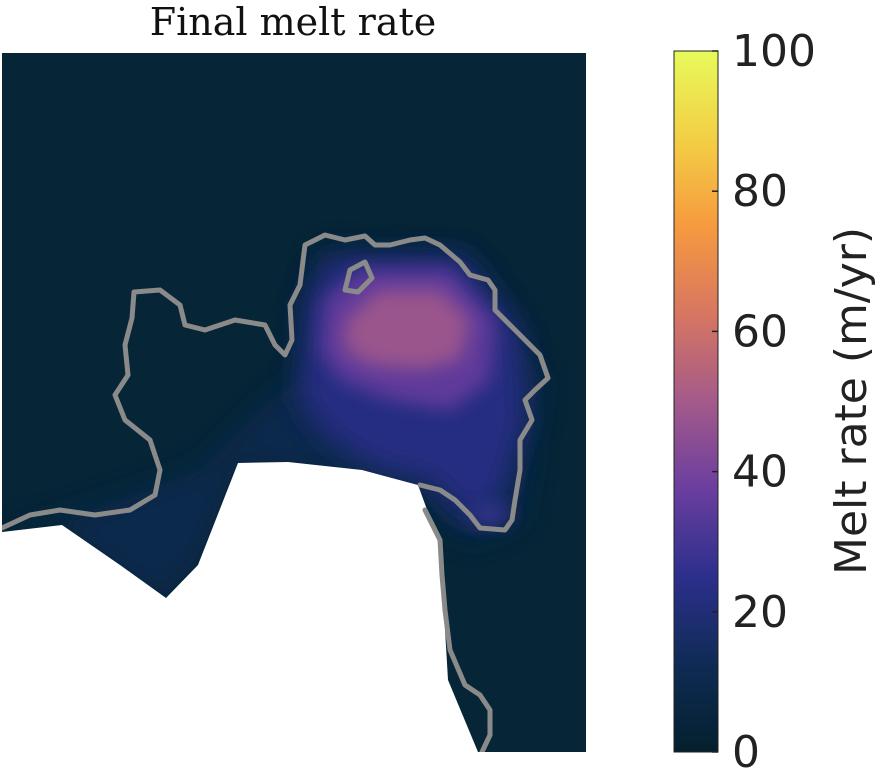  I want to click on colorbar-ticks: 0 20 40 60 80 100, so click(764, 399).